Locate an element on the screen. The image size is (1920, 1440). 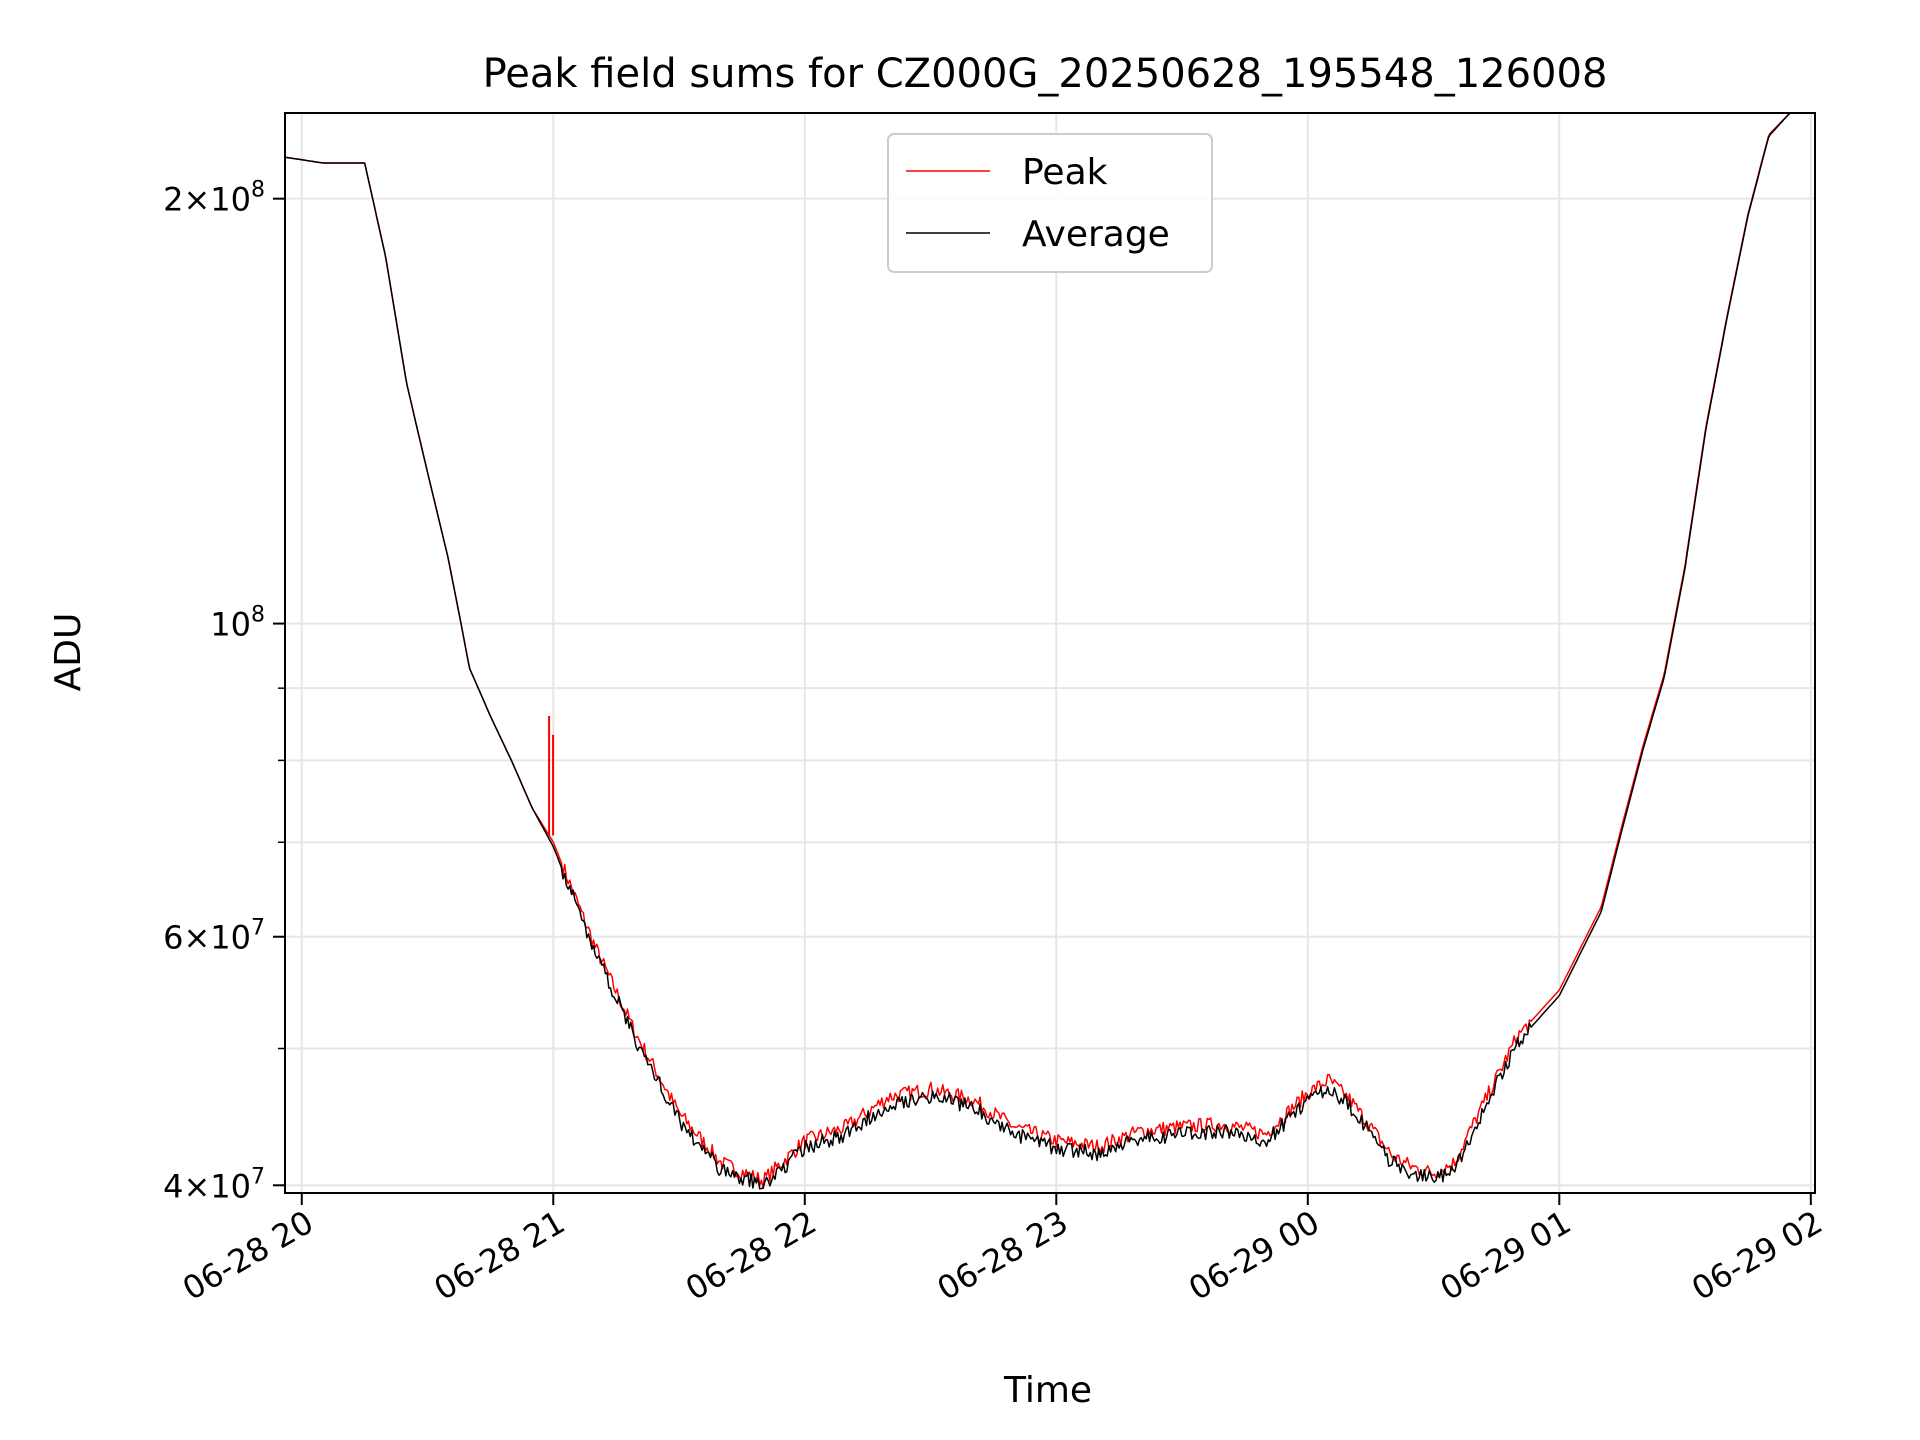
x-tick-label: 06-28 21 is located at coordinates (500, 1255).